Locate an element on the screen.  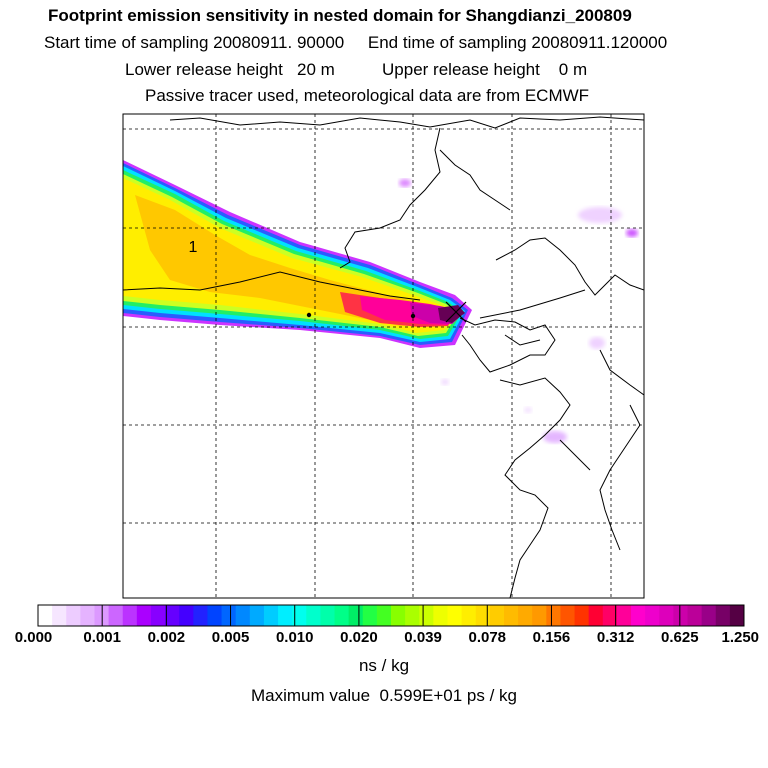
colorbar-tick-label: 0.005 is located at coordinates (230, 637).